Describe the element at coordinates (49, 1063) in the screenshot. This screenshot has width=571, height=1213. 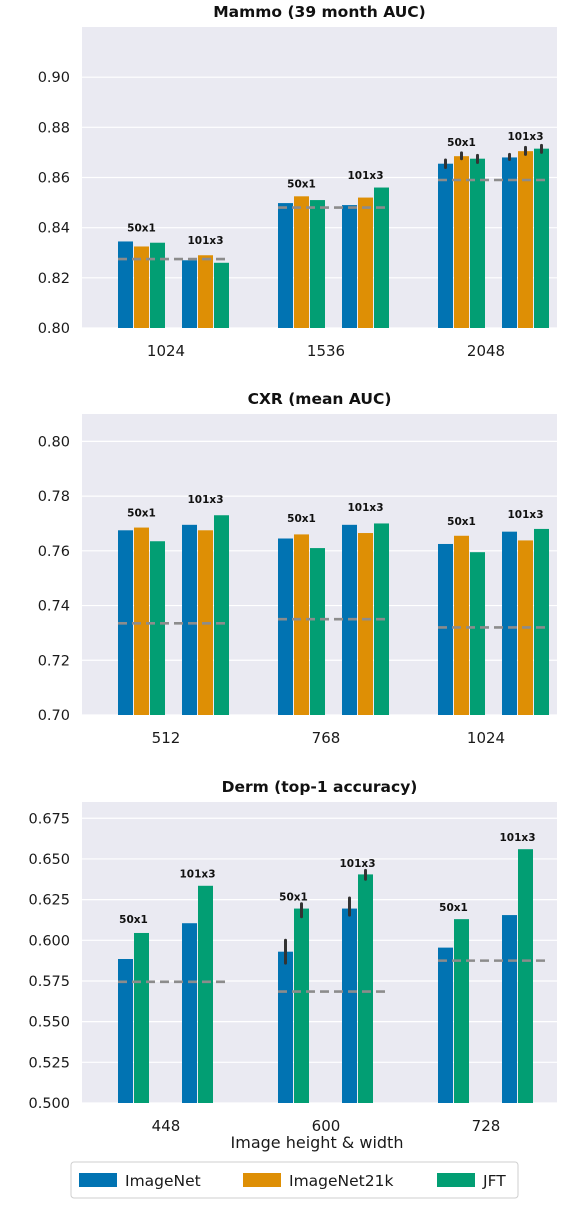
I see `y-tick-label: 0.525` at that location.